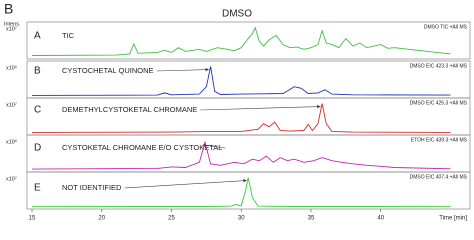 The width and height of the screenshot is (474, 240). Describe the element at coordinates (129, 109) in the screenshot. I see `annotation: DEMETHYLCYSTOKETAL CHROMANE` at that location.